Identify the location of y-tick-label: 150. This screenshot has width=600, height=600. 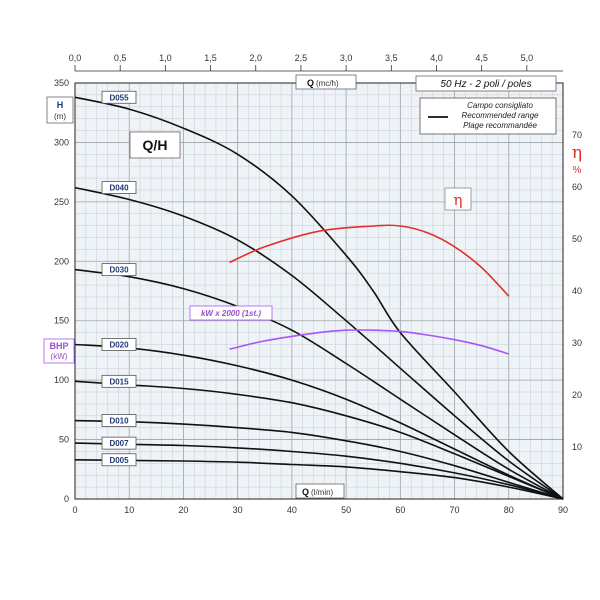
(61, 321).